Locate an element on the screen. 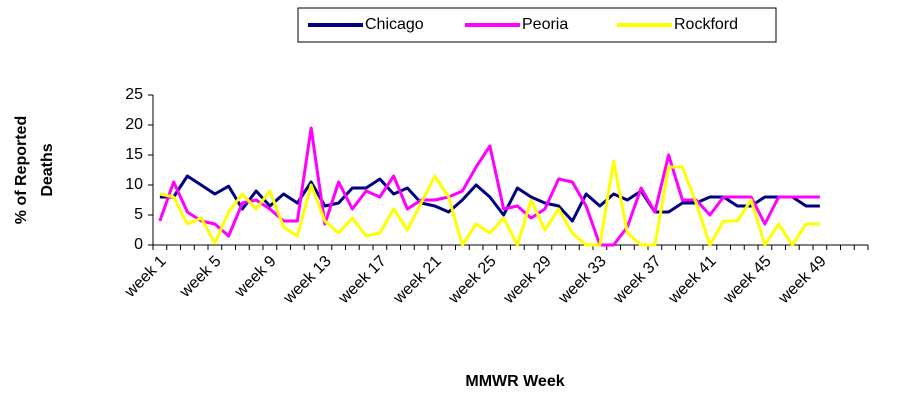  x-tick-label: week 49 is located at coordinates (802, 280).